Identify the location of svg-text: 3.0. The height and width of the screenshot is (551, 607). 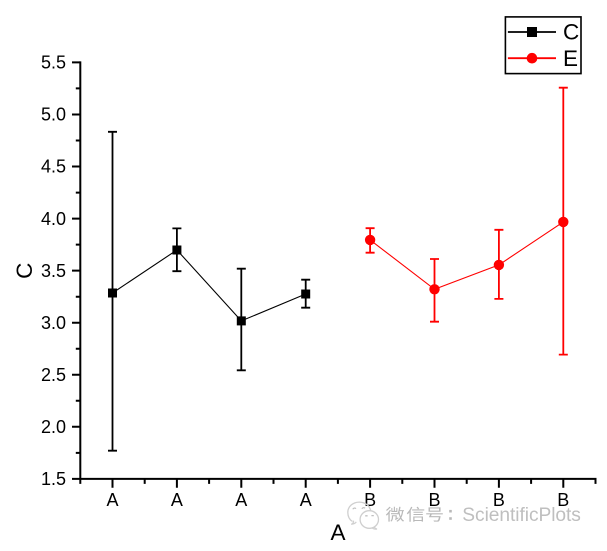
(53, 323).